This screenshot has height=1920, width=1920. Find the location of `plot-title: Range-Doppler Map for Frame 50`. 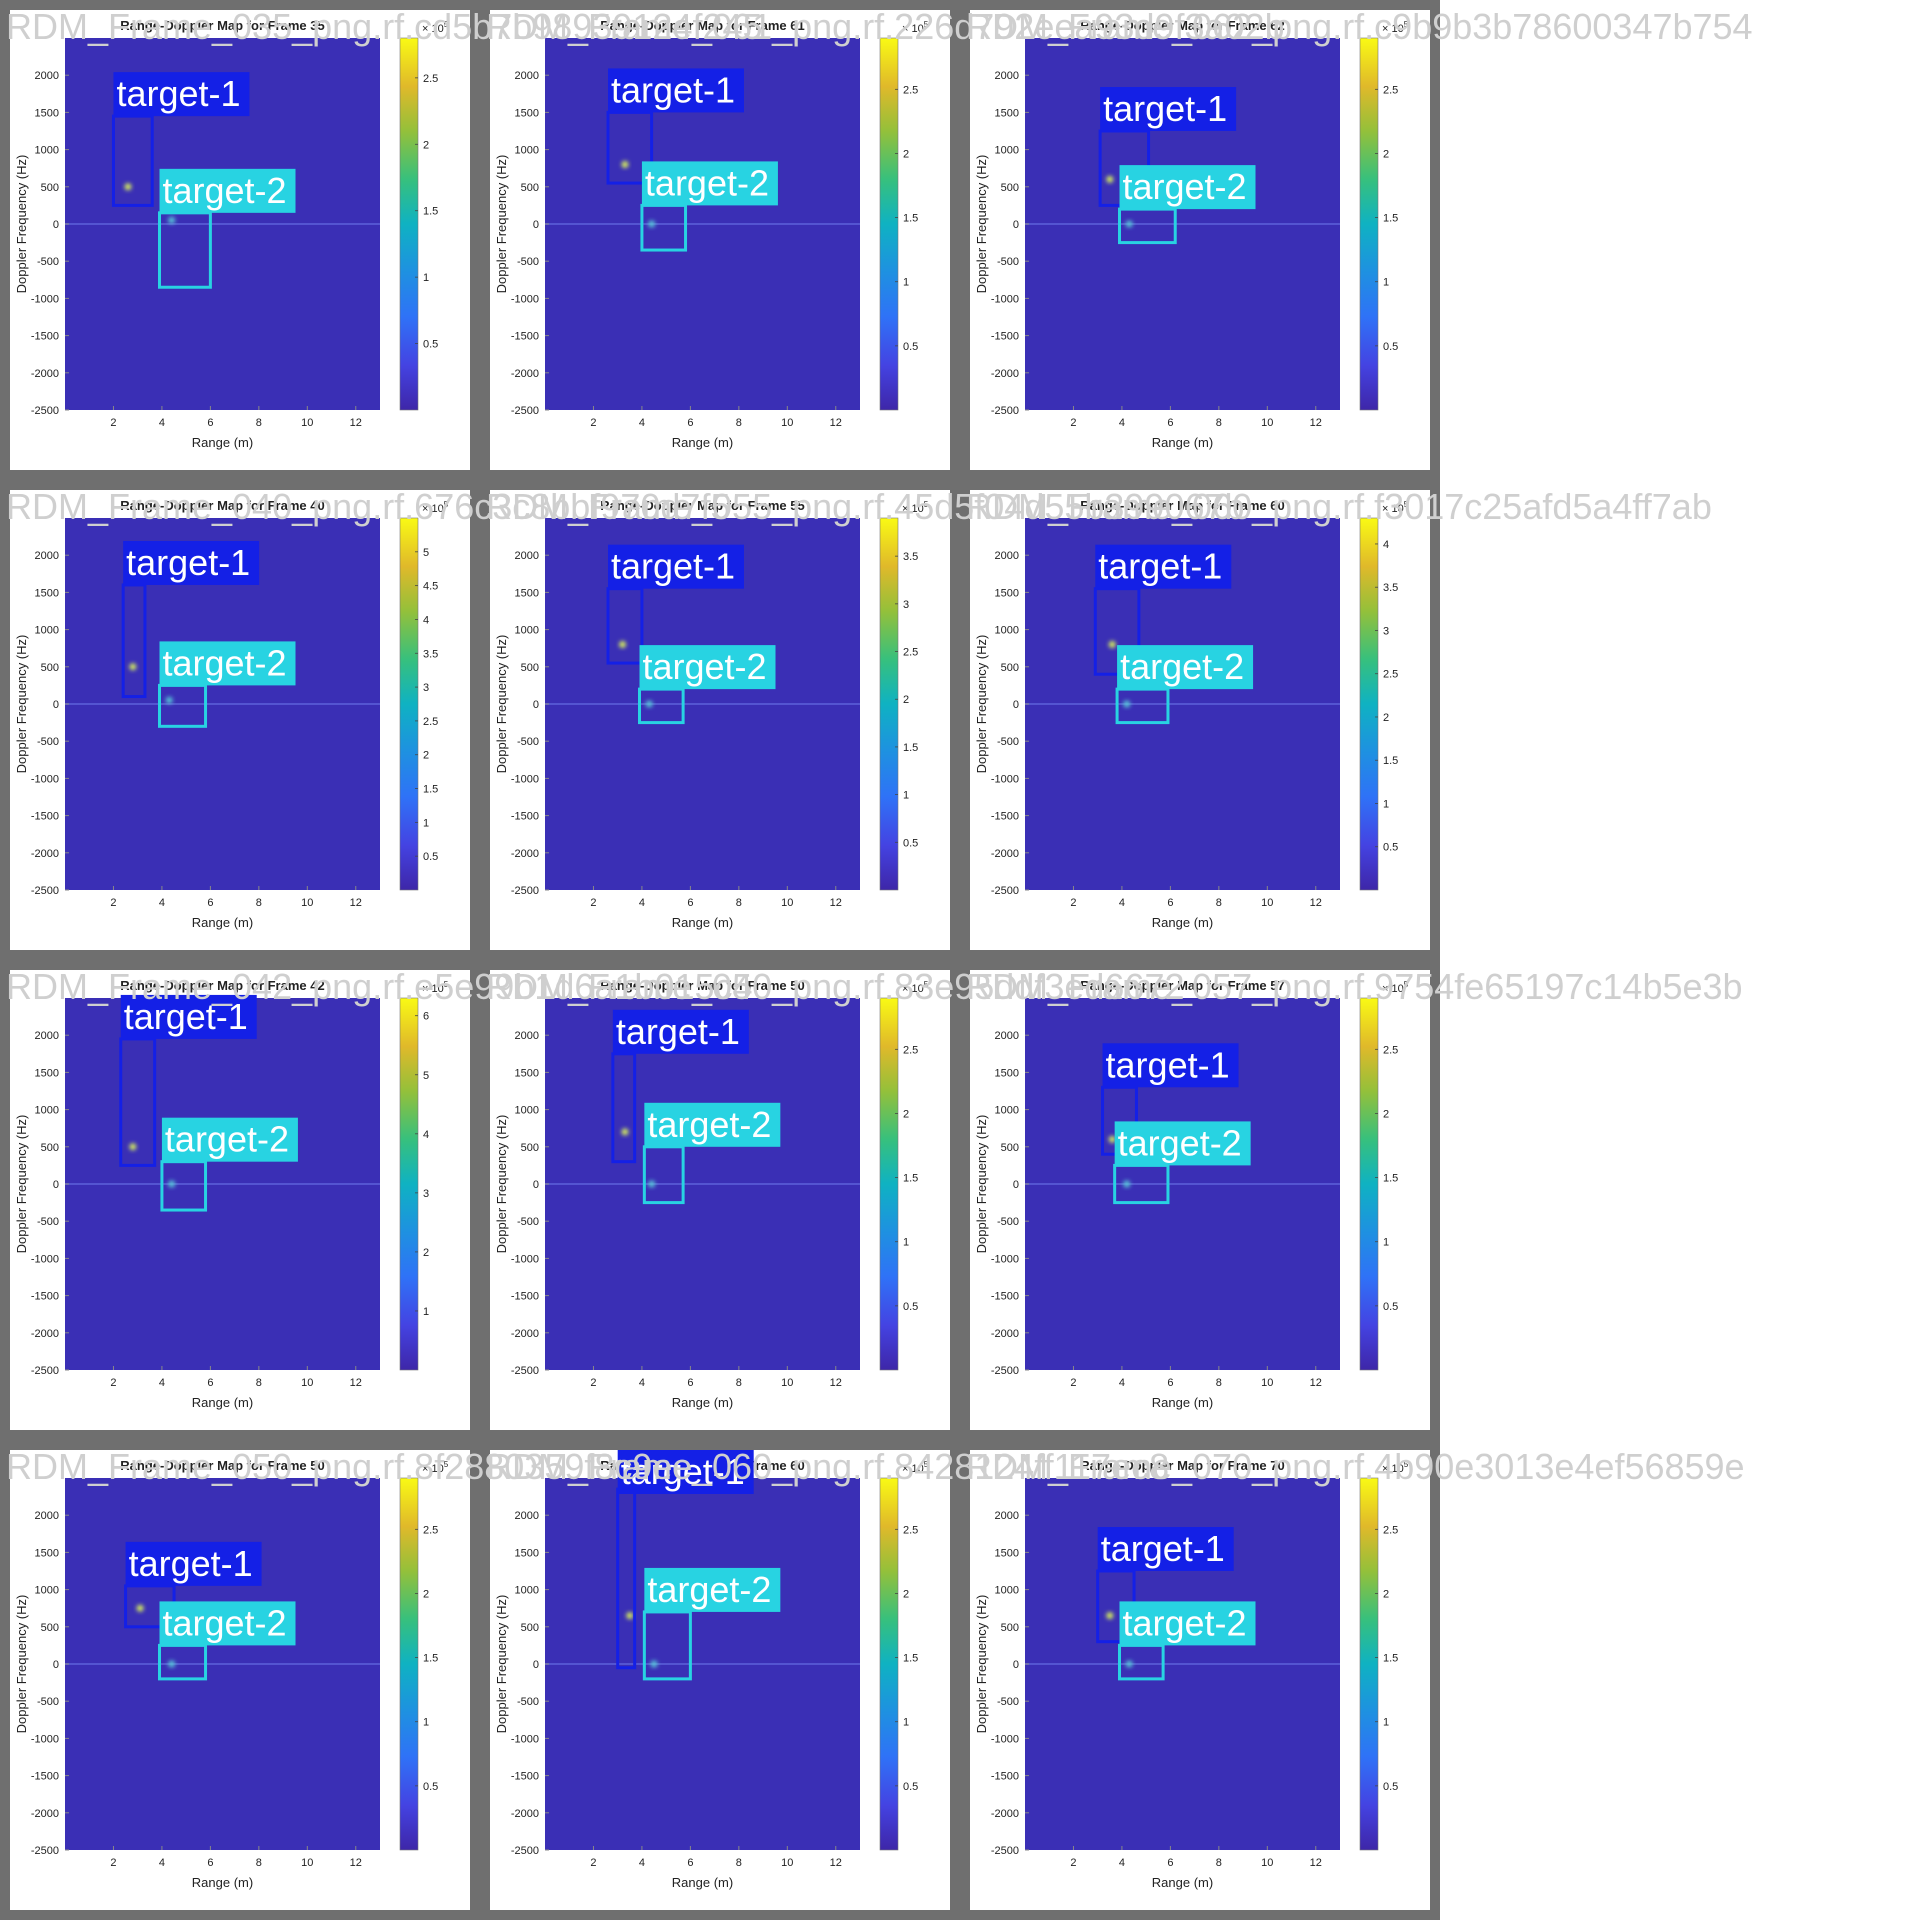

plot-title: Range-Doppler Map for Frame 50 is located at coordinates (702, 985).